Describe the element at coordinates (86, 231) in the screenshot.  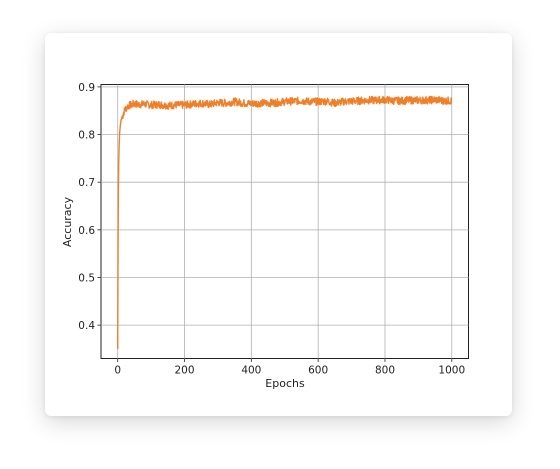
I see `y-tick-label: 0.6` at that location.